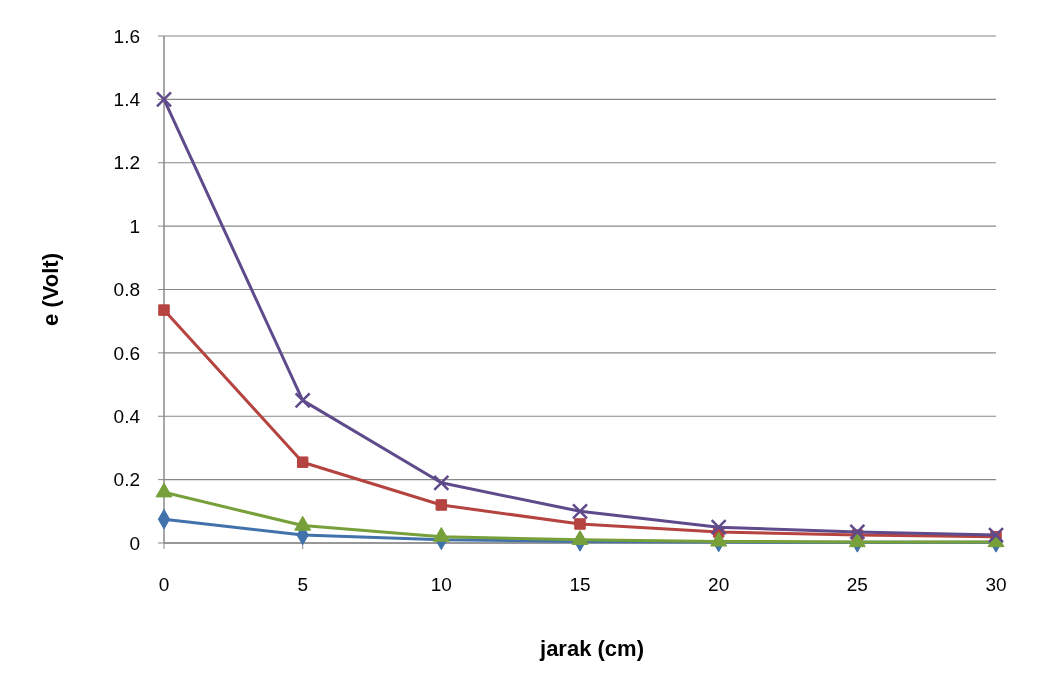 The width and height of the screenshot is (1061, 686). I want to click on y-tick-label: 1.6, so click(126, 36).